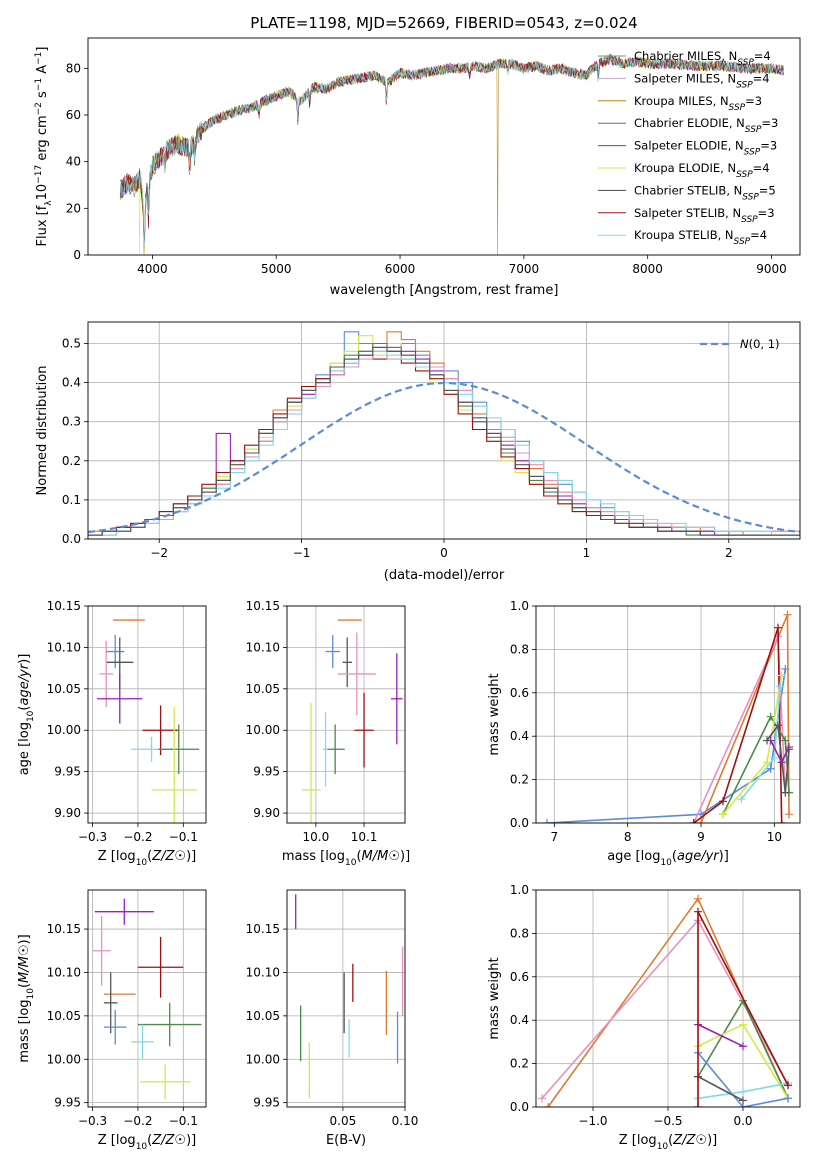  I want to click on x-tick-label: −0.3, so click(92, 1121).